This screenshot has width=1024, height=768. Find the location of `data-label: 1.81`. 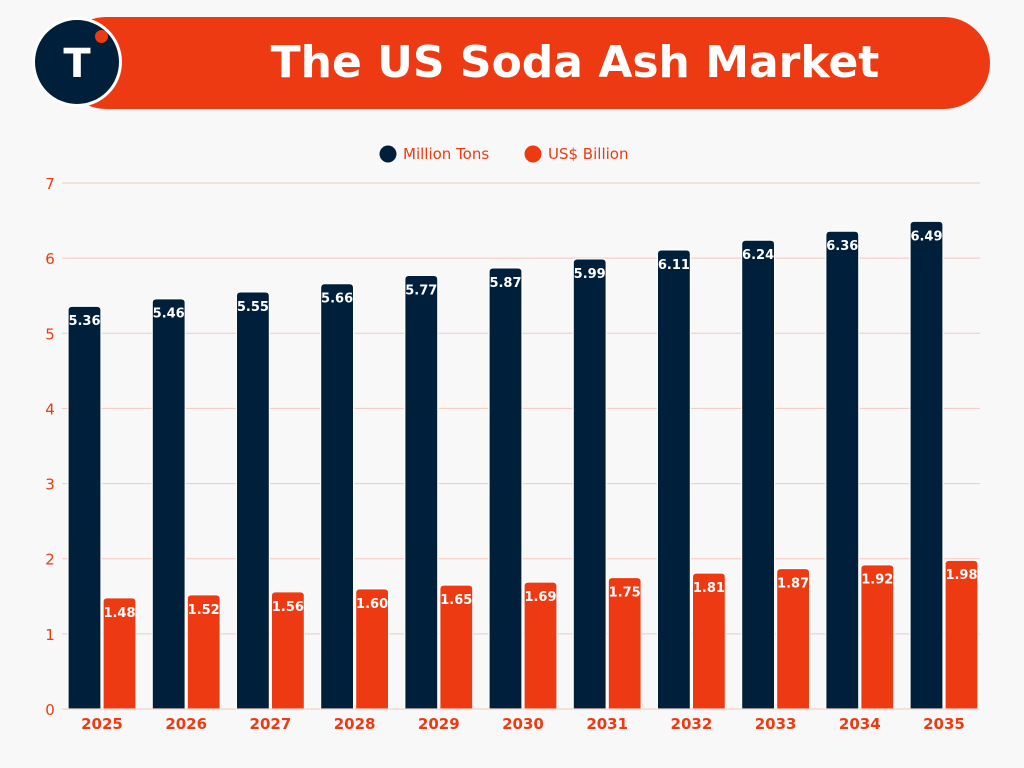

data-label: 1.81 is located at coordinates (709, 588).